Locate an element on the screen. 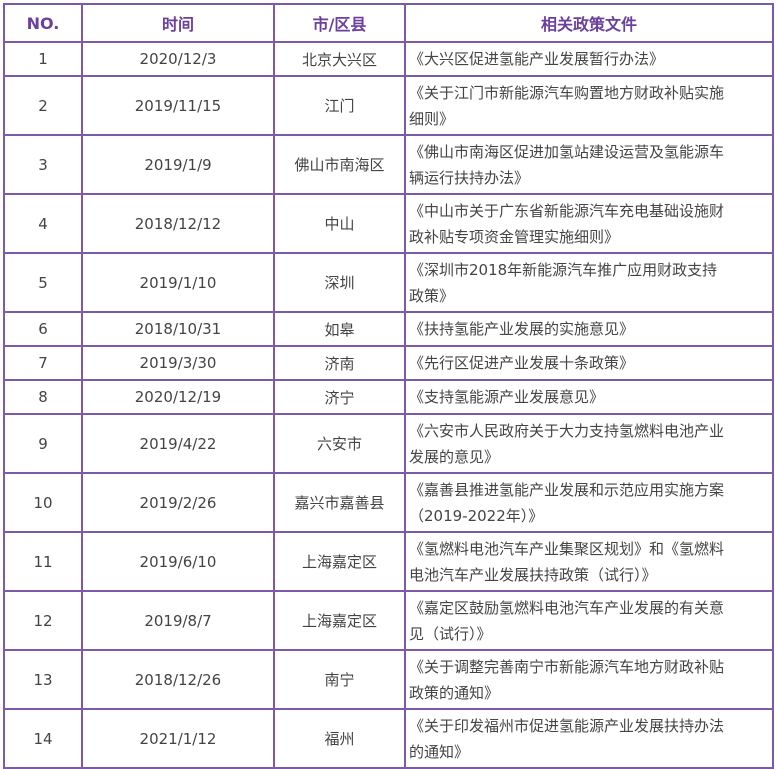 Image resolution: width=775 pixels, height=769 pixels. row-date: 2021/1/12 is located at coordinates (178, 738).